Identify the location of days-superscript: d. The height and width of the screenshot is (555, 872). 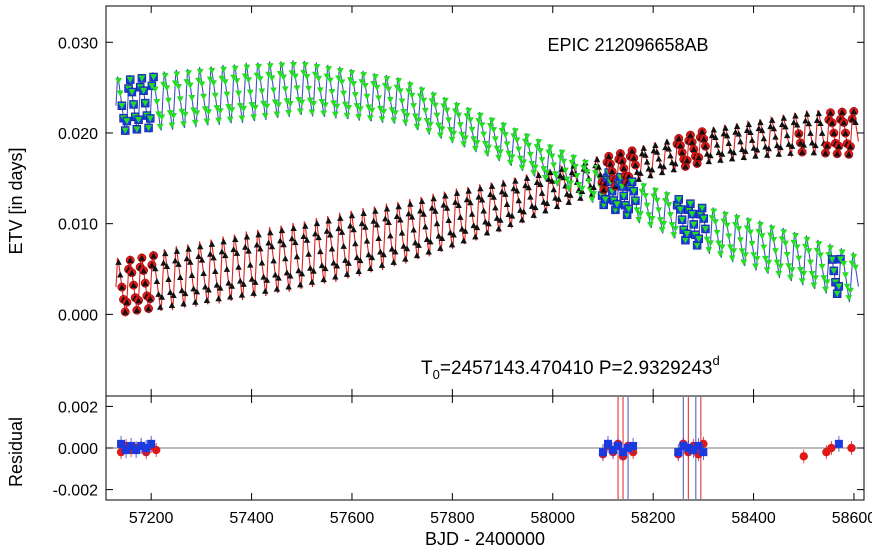
(715, 360).